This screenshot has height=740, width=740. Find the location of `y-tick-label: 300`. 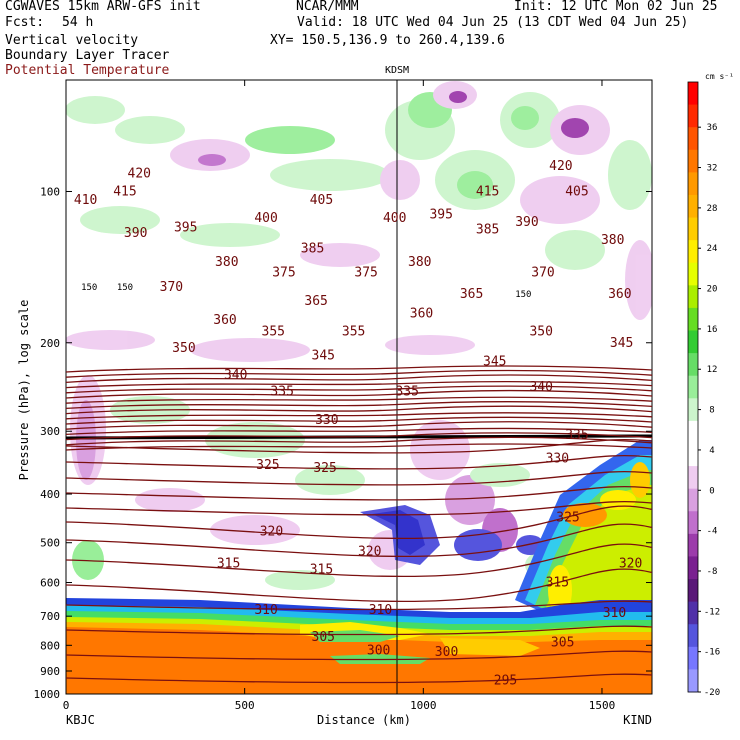

y-tick-label: 300 is located at coordinates (50, 431).